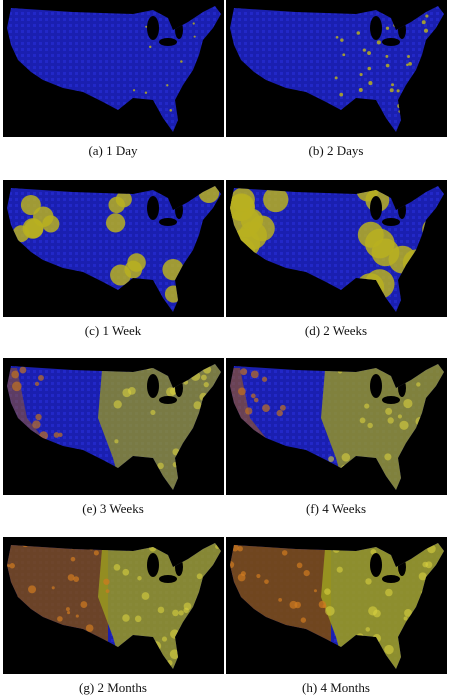 The image size is (452, 700). What do you see at coordinates (336, 330) in the screenshot?
I see `caption: (d) 2 Weeks` at bounding box center [336, 330].